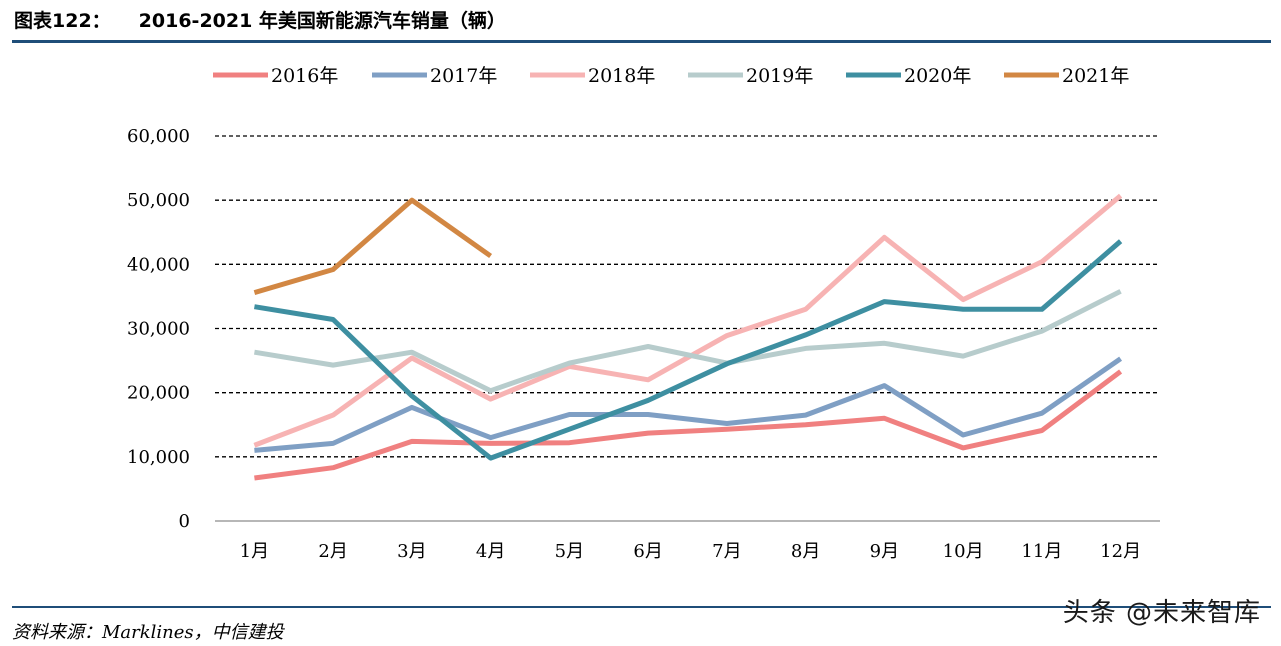  Describe the element at coordinates (184, 521) in the screenshot. I see `y-tick-label: 0` at that location.